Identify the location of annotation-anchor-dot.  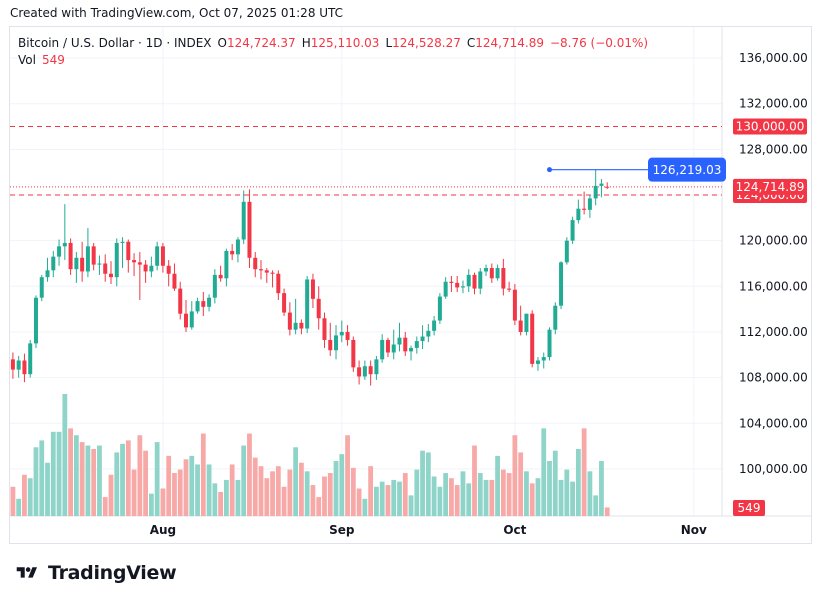
(550, 170).